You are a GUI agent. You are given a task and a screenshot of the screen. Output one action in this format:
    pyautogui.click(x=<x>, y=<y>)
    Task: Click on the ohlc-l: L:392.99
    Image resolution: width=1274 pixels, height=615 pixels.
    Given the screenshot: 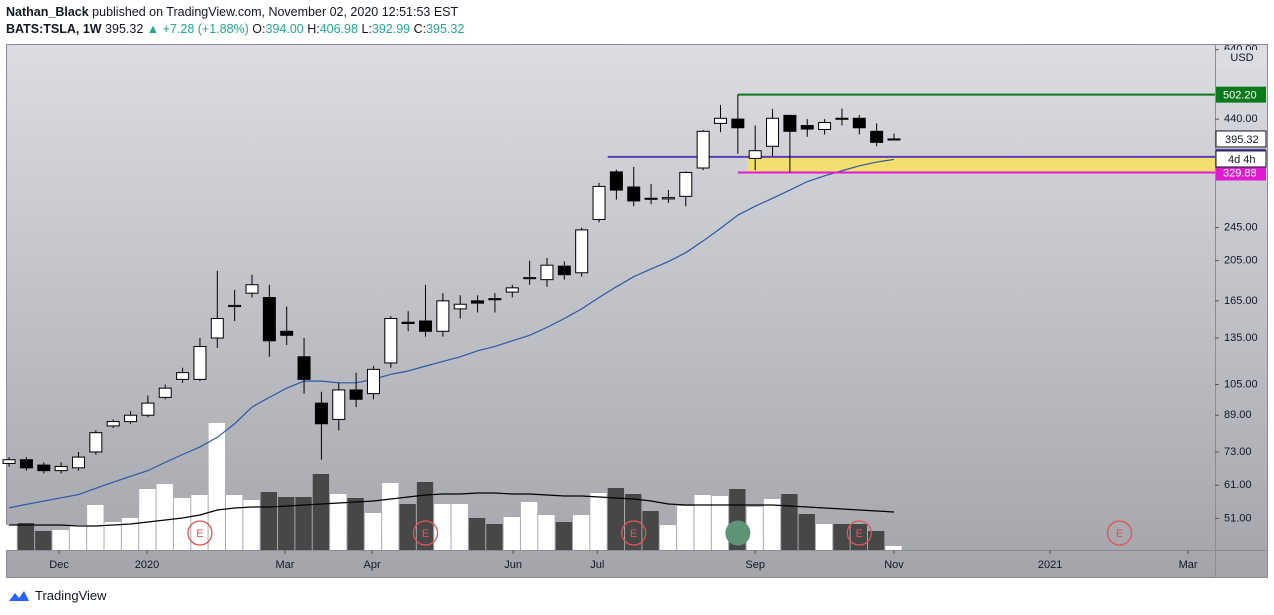 What is the action you would take?
    pyautogui.click(x=385, y=29)
    